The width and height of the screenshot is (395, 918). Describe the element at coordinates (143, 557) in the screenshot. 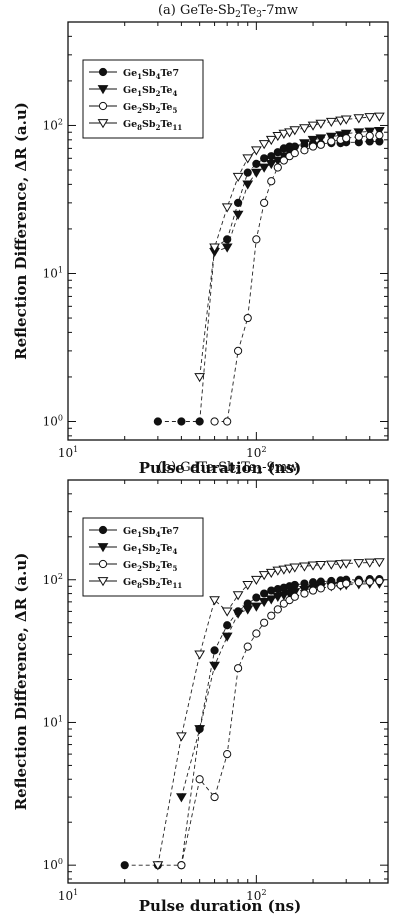

I see `legend: Ge1Sb4Te7 Ge1Sb2Te4 Ge2Sb2Te5 Ge8Sb2Te11` at that location.